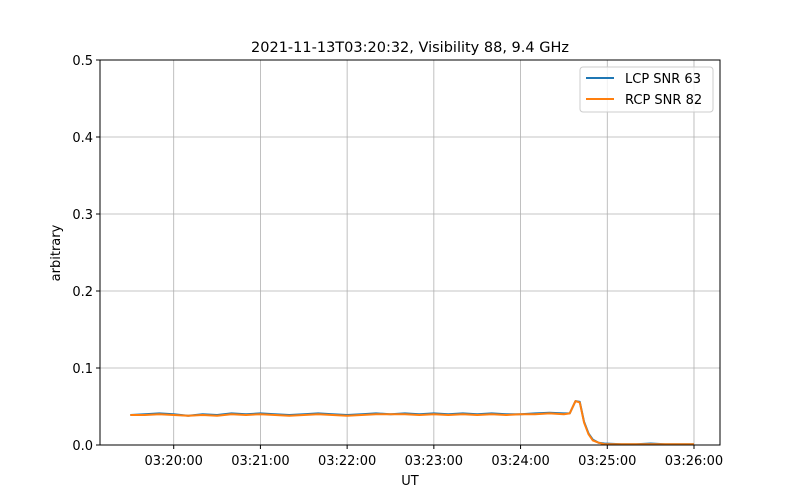 The width and height of the screenshot is (800, 500). I want to click on x-axis-label: UT, so click(410, 481).